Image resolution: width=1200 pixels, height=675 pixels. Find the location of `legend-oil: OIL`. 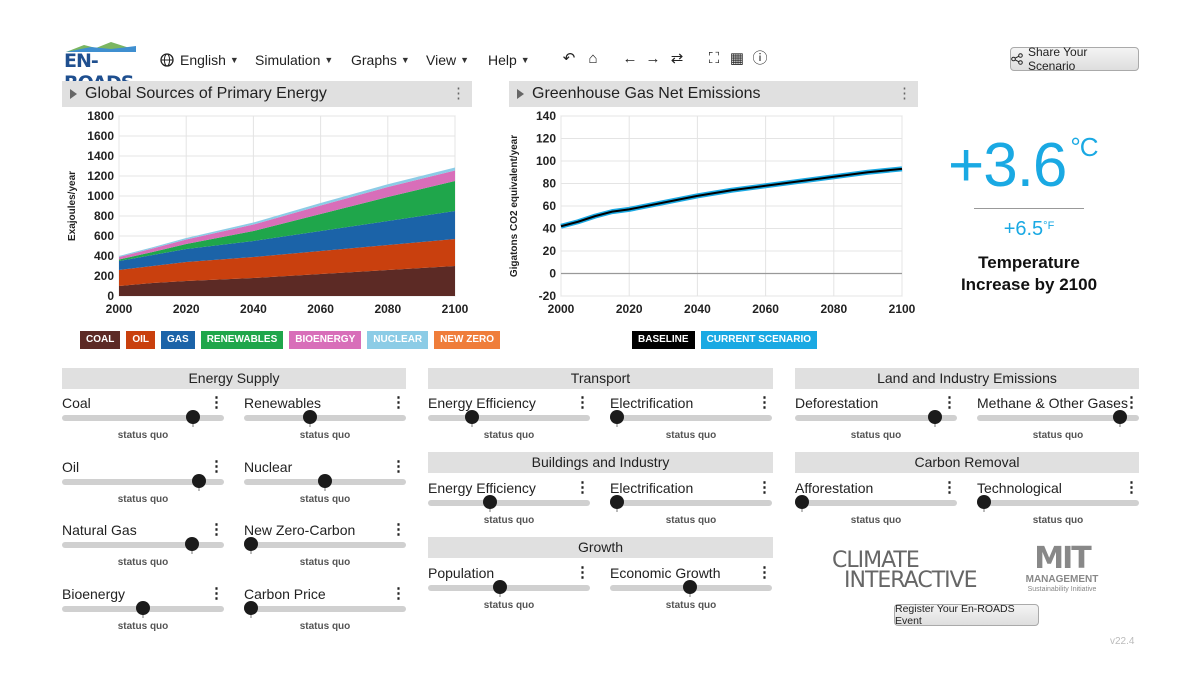

legend-oil: OIL is located at coordinates (141, 340).